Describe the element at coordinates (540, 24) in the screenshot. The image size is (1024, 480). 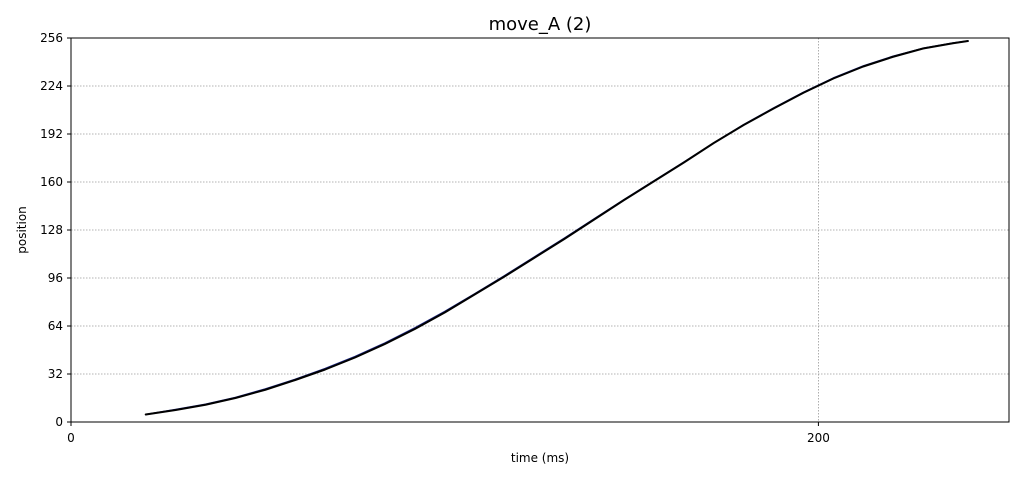
I see `chart-title: move_A (2)` at that location.